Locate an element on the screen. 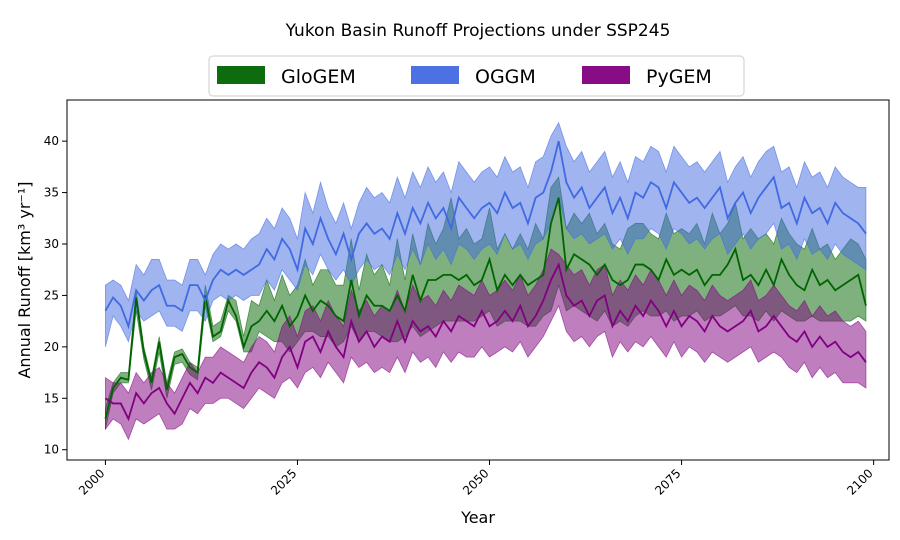 The height and width of the screenshot is (540, 900). legend-swatch-pygem is located at coordinates (606, 75).